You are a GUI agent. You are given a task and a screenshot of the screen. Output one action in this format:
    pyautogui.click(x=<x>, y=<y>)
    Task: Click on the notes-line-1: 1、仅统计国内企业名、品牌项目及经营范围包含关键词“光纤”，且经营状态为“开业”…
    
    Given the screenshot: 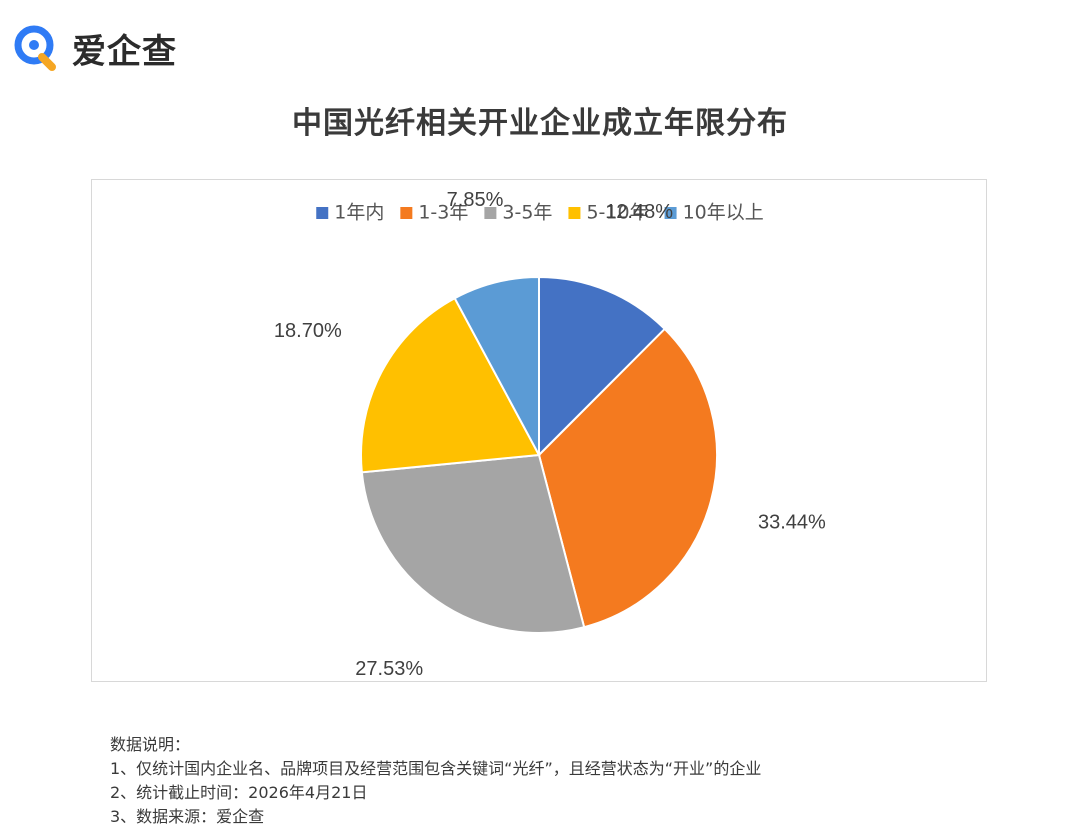 What is the action you would take?
    pyautogui.click(x=436, y=768)
    